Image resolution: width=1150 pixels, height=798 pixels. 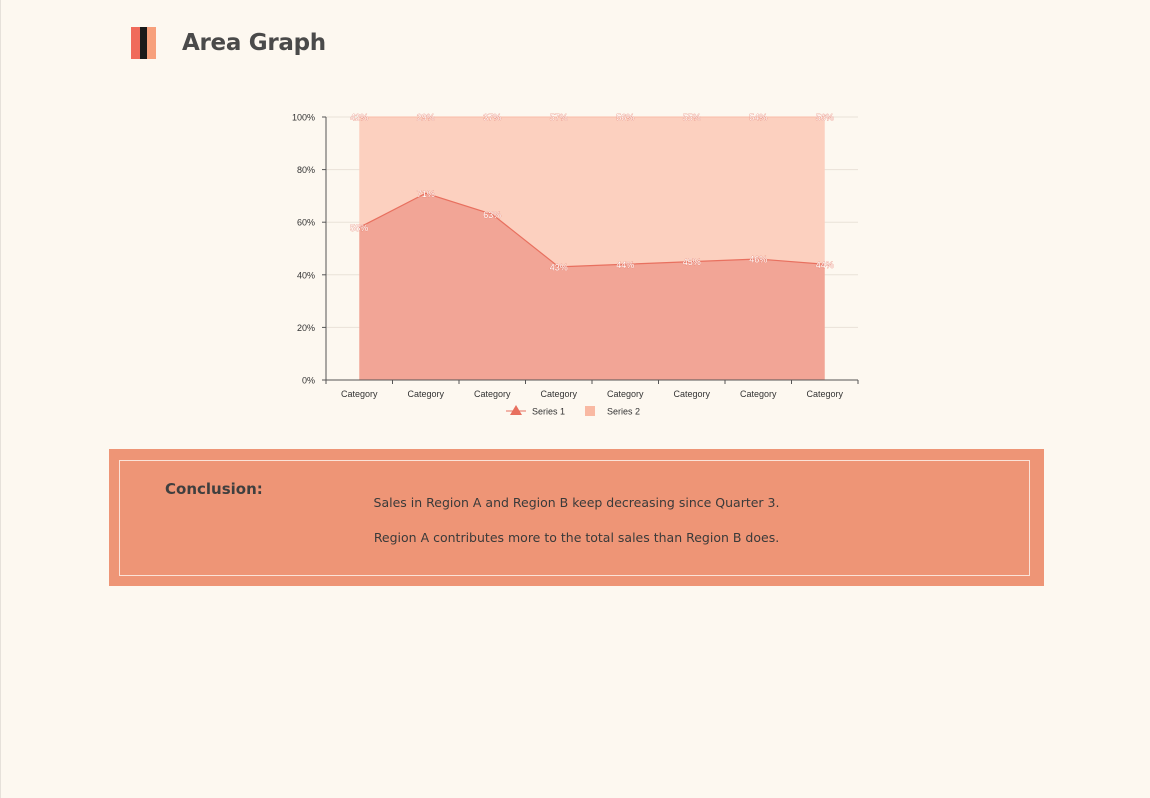 What do you see at coordinates (359, 228) in the screenshot?
I see `series-1-data-label: 58%` at bounding box center [359, 228].